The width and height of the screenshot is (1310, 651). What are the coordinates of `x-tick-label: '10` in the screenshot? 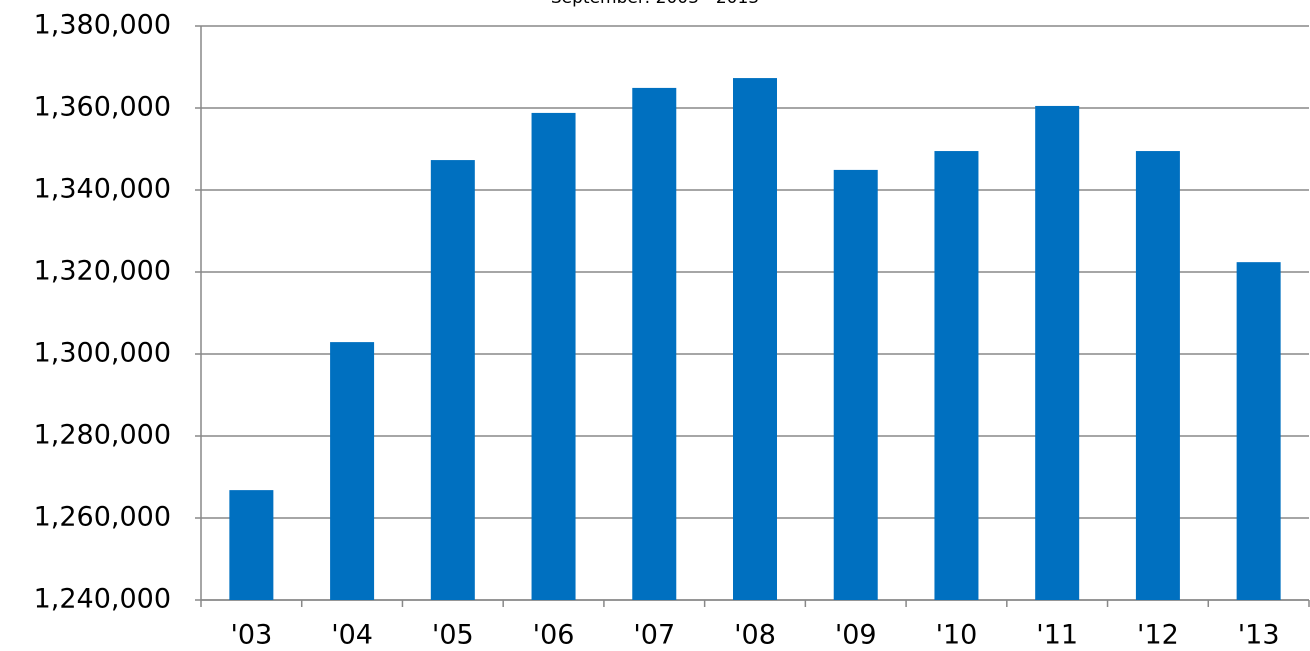 It's located at (957, 635).